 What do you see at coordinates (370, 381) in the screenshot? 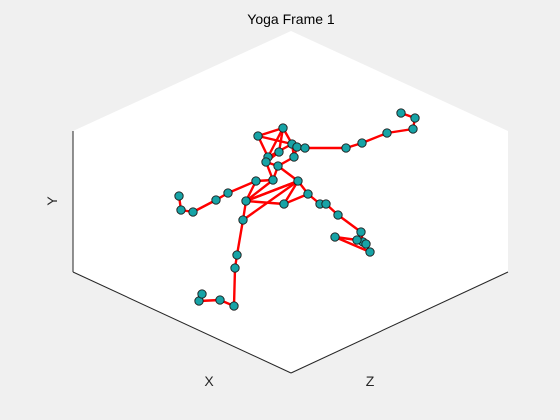
I see `z-axis-label: Z` at bounding box center [370, 381].